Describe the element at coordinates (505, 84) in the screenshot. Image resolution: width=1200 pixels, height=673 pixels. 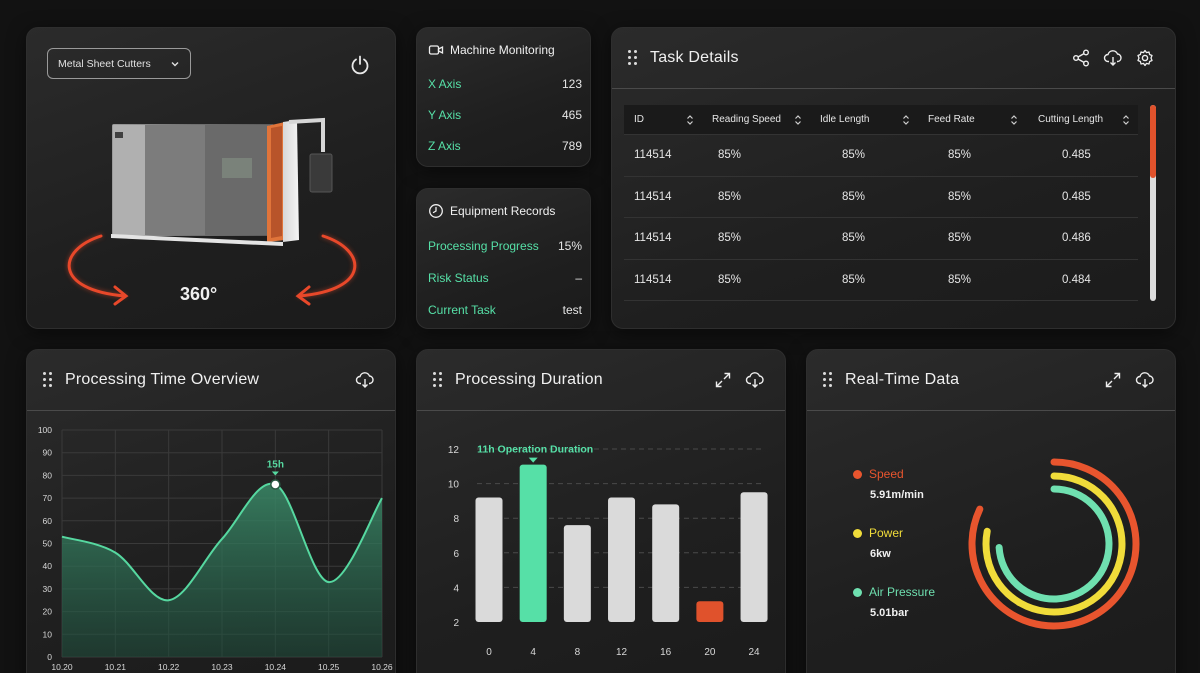
I see `monitoring-row: X Axis 123` at that location.